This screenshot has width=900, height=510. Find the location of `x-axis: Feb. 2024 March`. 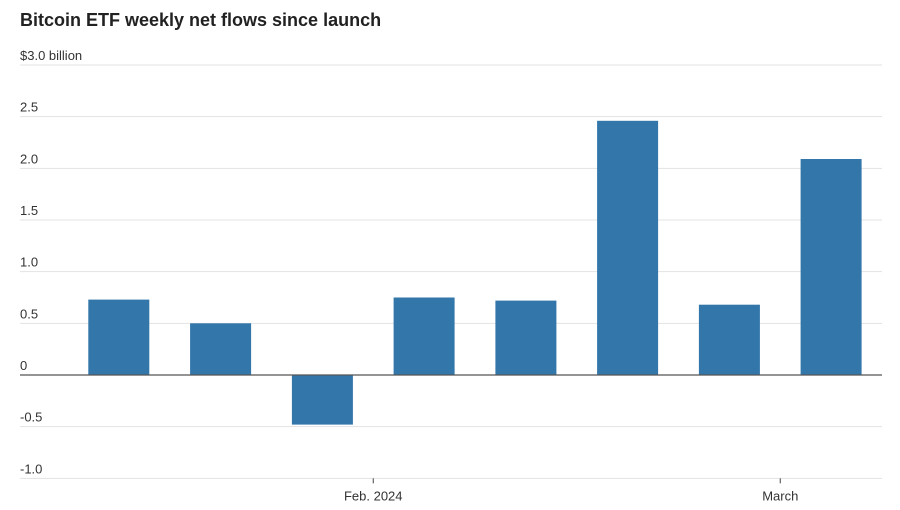

x-axis: Feb. 2024 March is located at coordinates (571, 490).